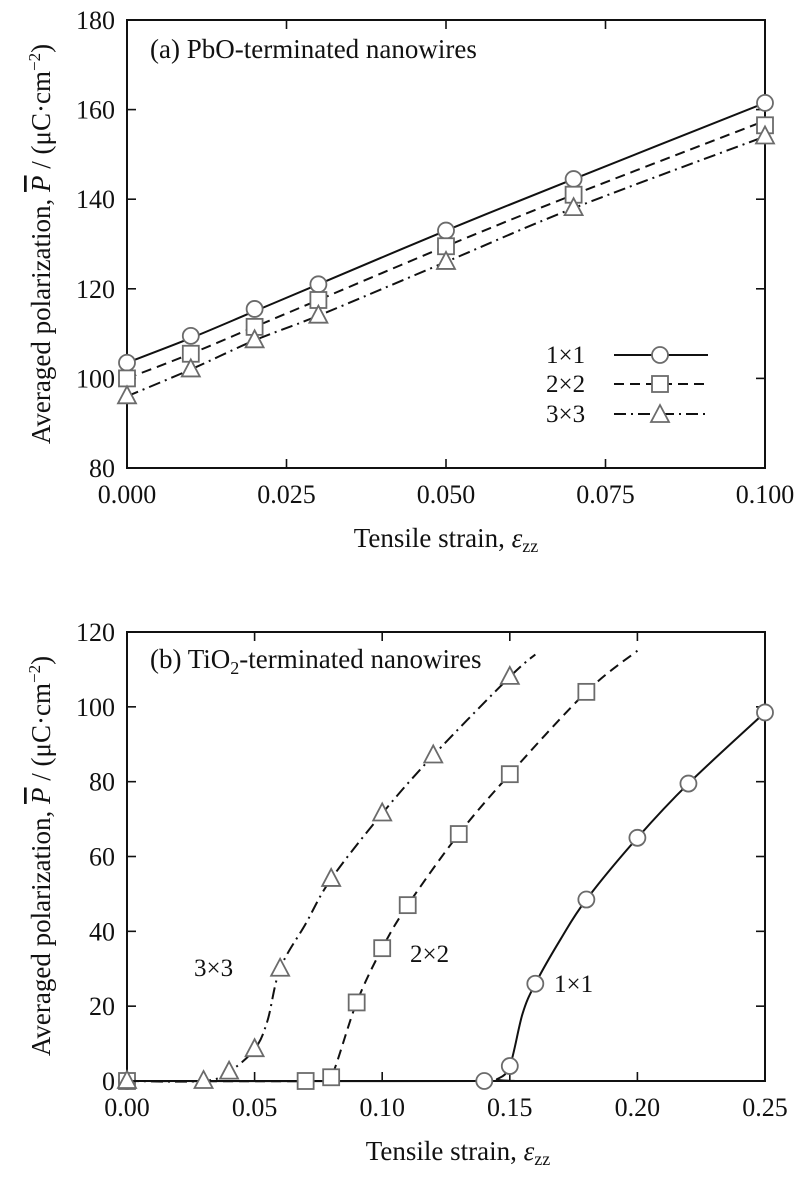 This screenshot has height=1179, width=800. I want to click on panel-a-y-tick-label: 100, so click(95, 378).